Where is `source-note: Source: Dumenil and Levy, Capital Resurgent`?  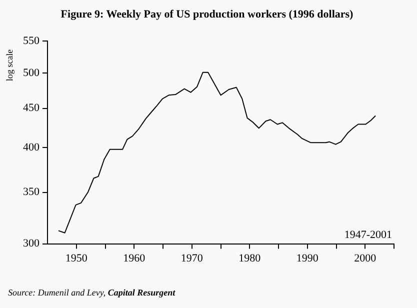
source-note: Source: Dumenil and Levy, Capital Resurgent is located at coordinates (92, 292).